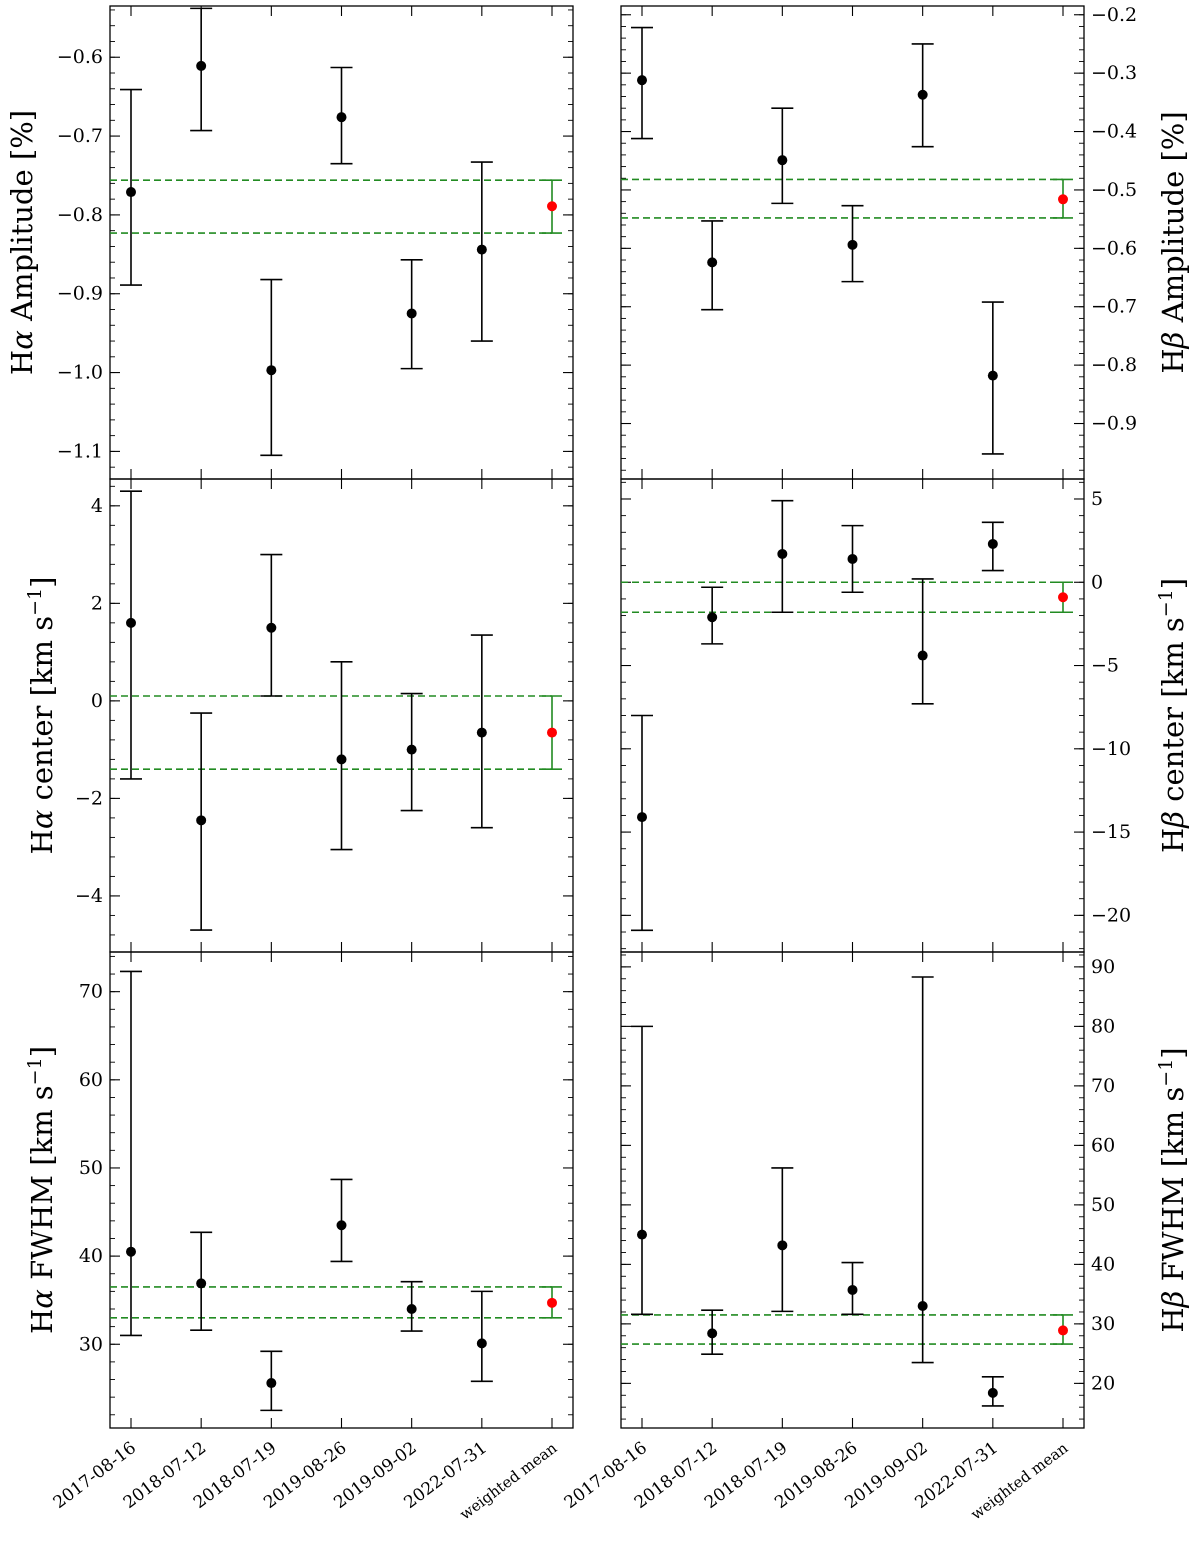 This screenshot has height=1549, width=1200. I want to click on plot-frame, so click(852, 1190).